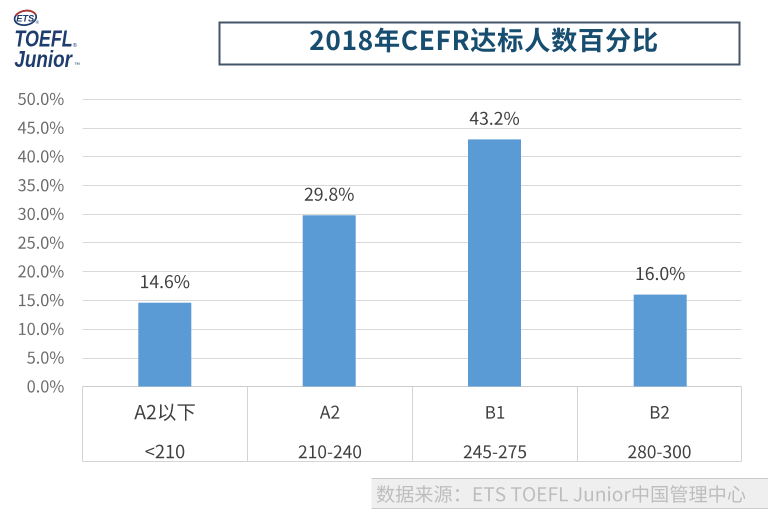  I want to click on svg-text: ETS, so click(25, 18).